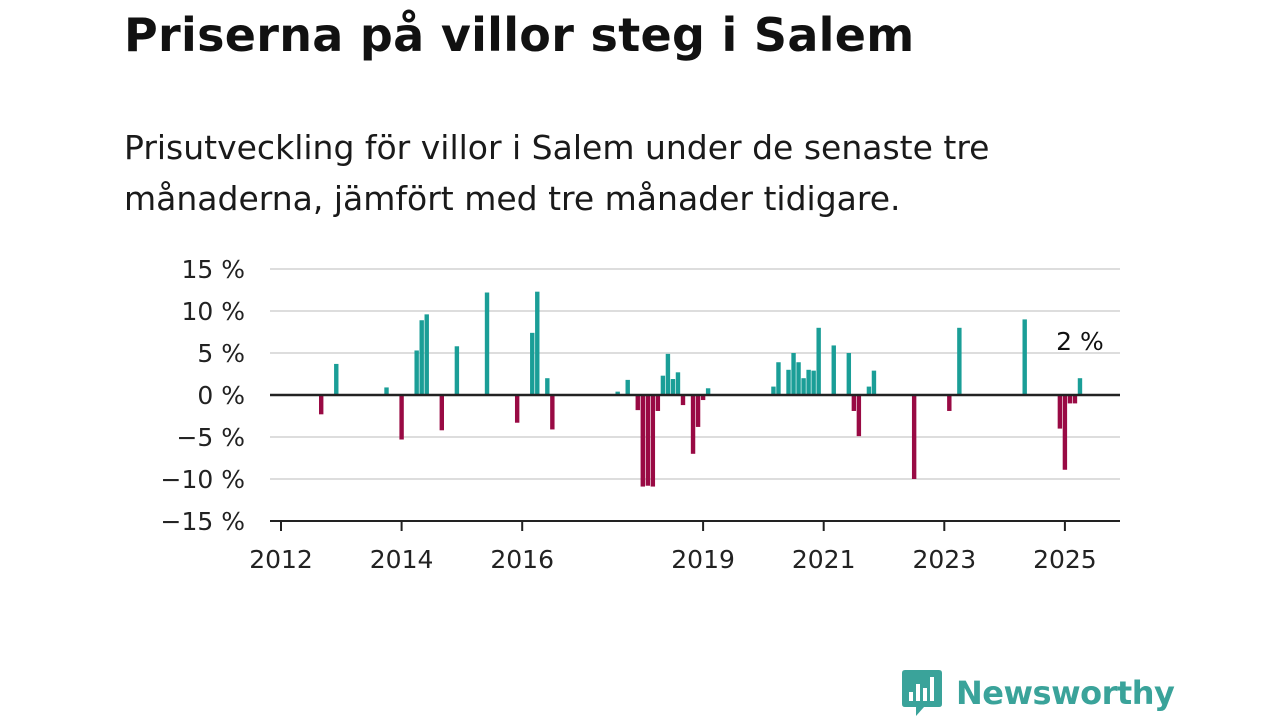 This screenshot has width=1280, height=720. Describe the element at coordinates (221, 395) in the screenshot. I see `y-tick-label: 0 %` at that location.